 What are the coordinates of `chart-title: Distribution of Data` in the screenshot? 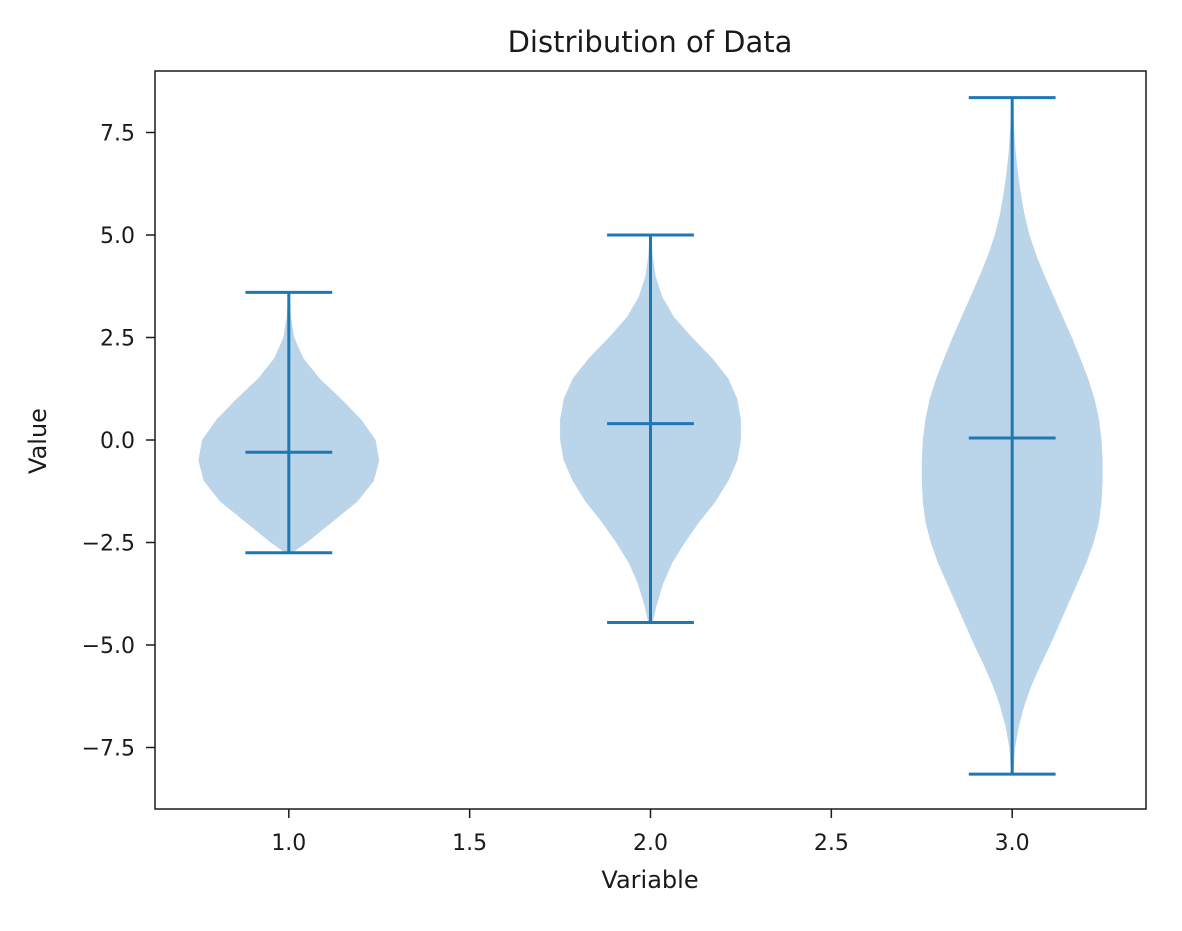 It's located at (650, 42).